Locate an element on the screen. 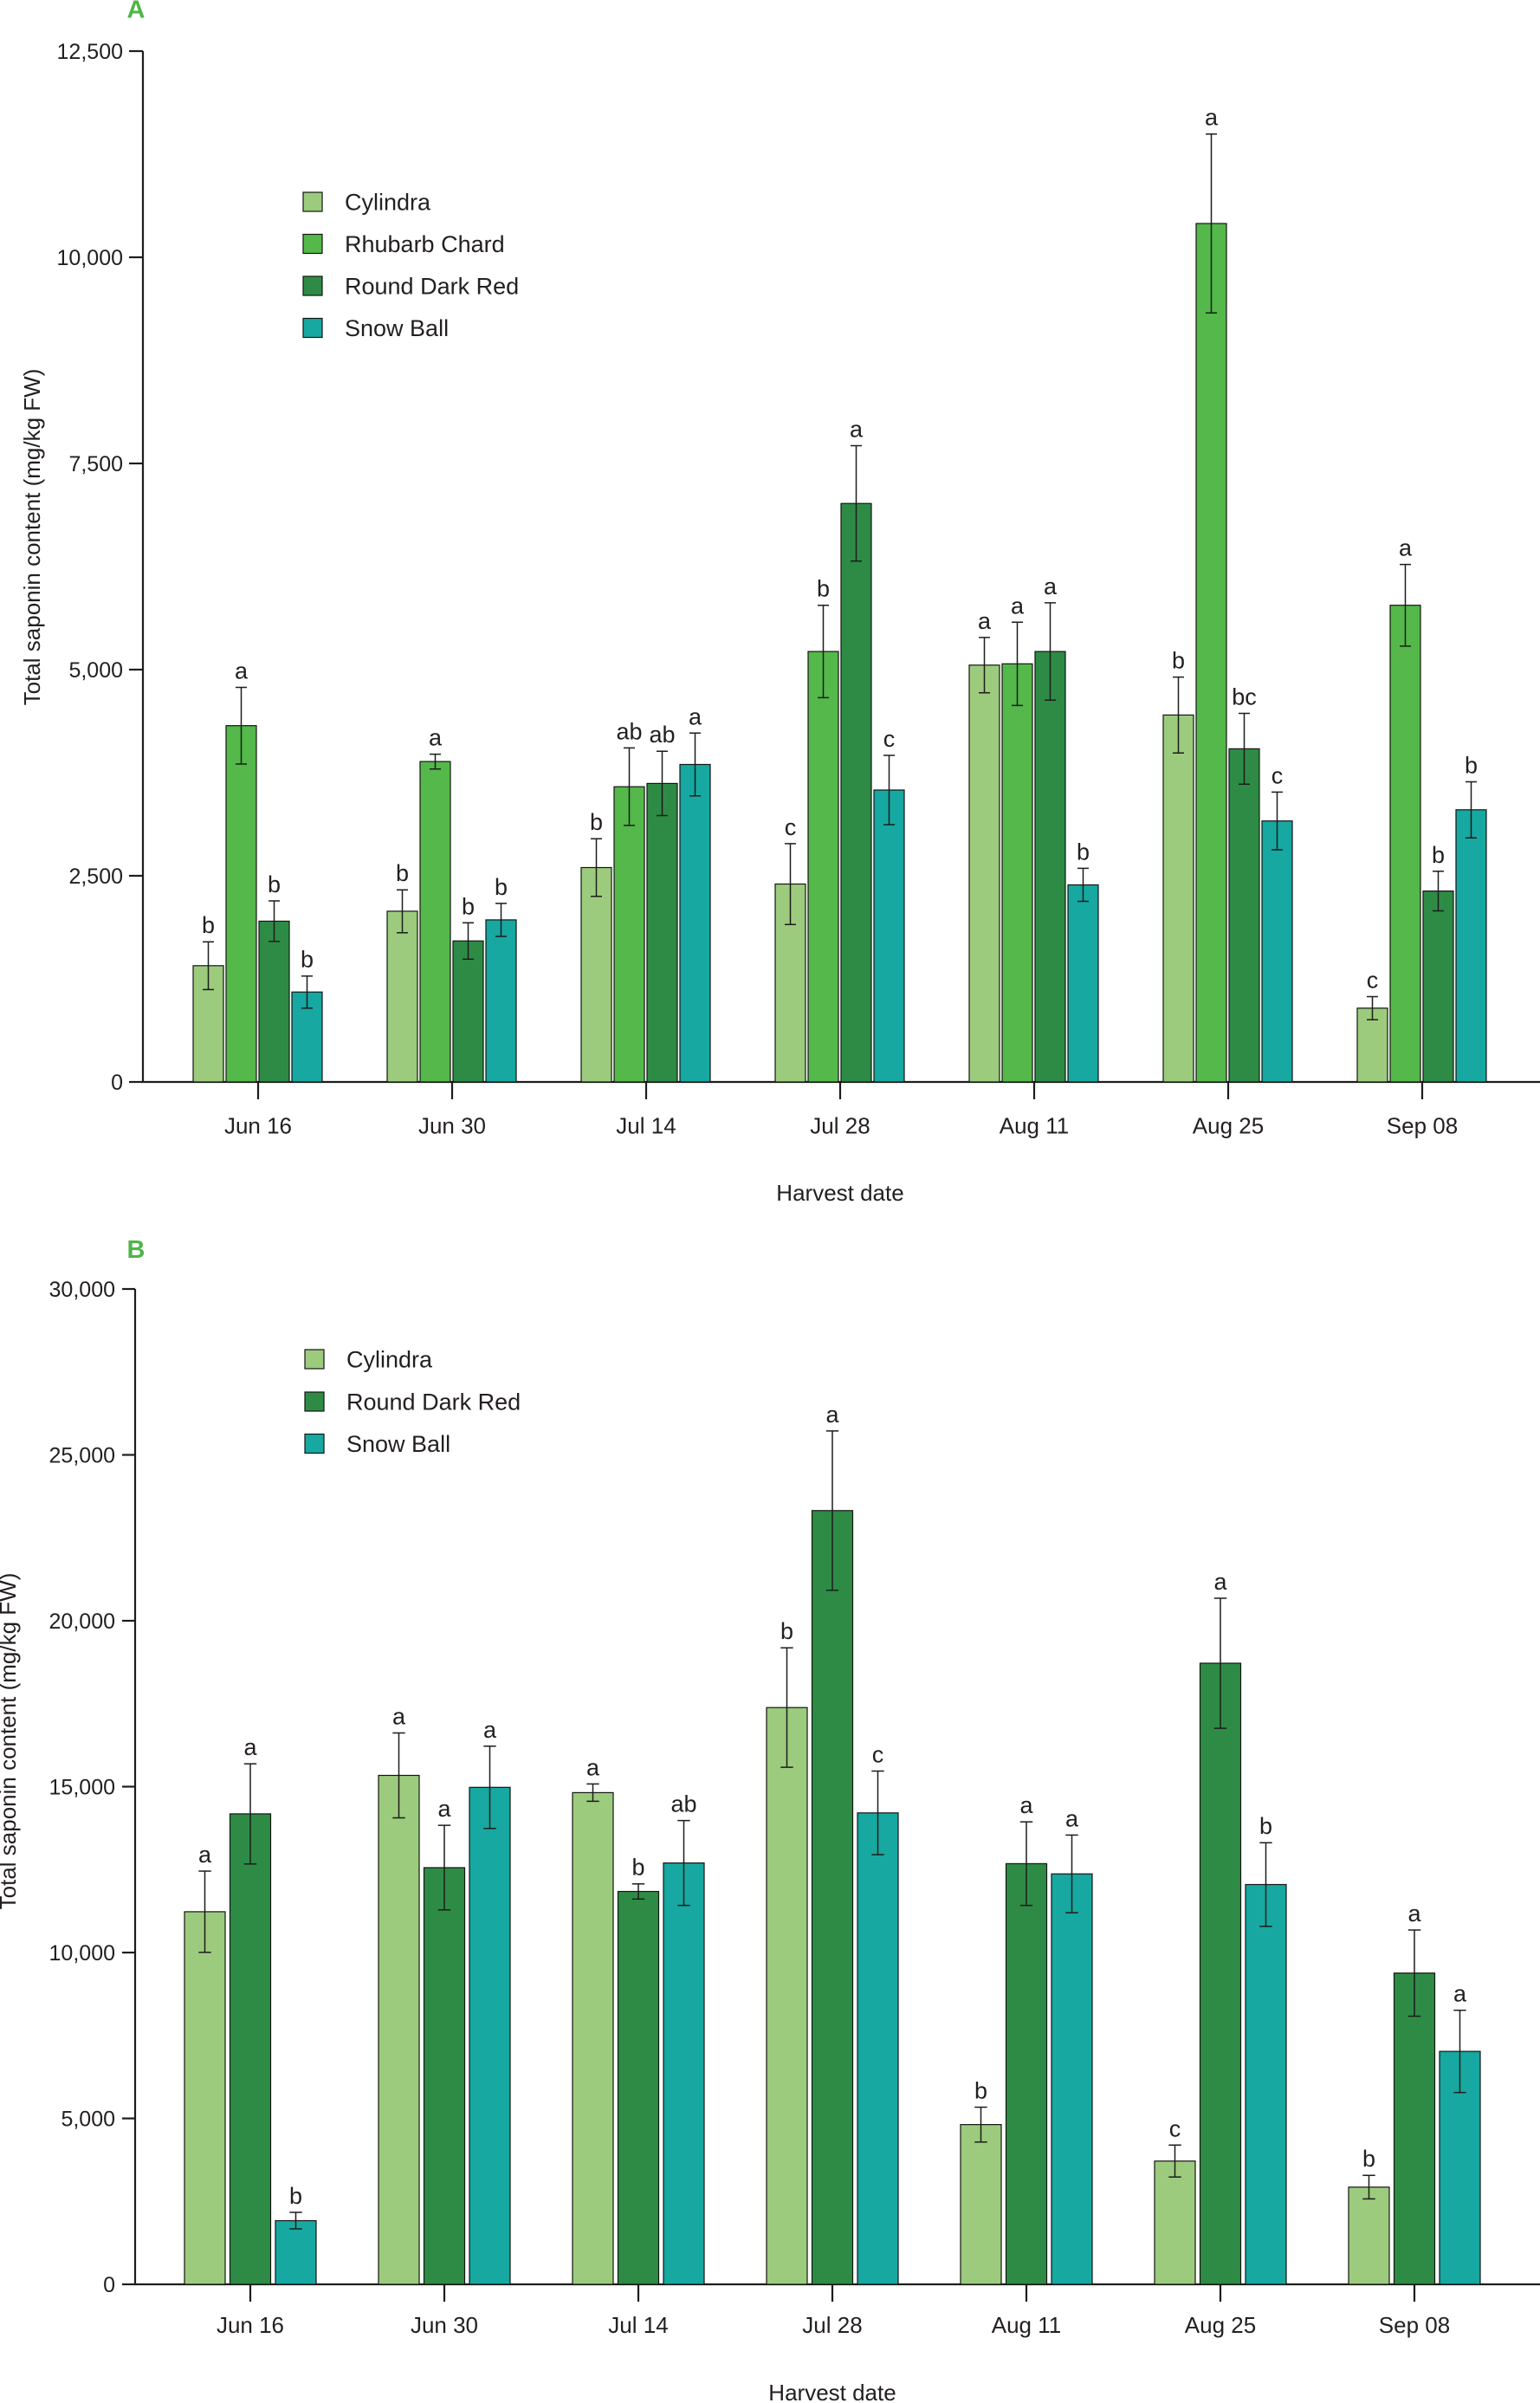  svg-text: A is located at coordinates (136, 12).